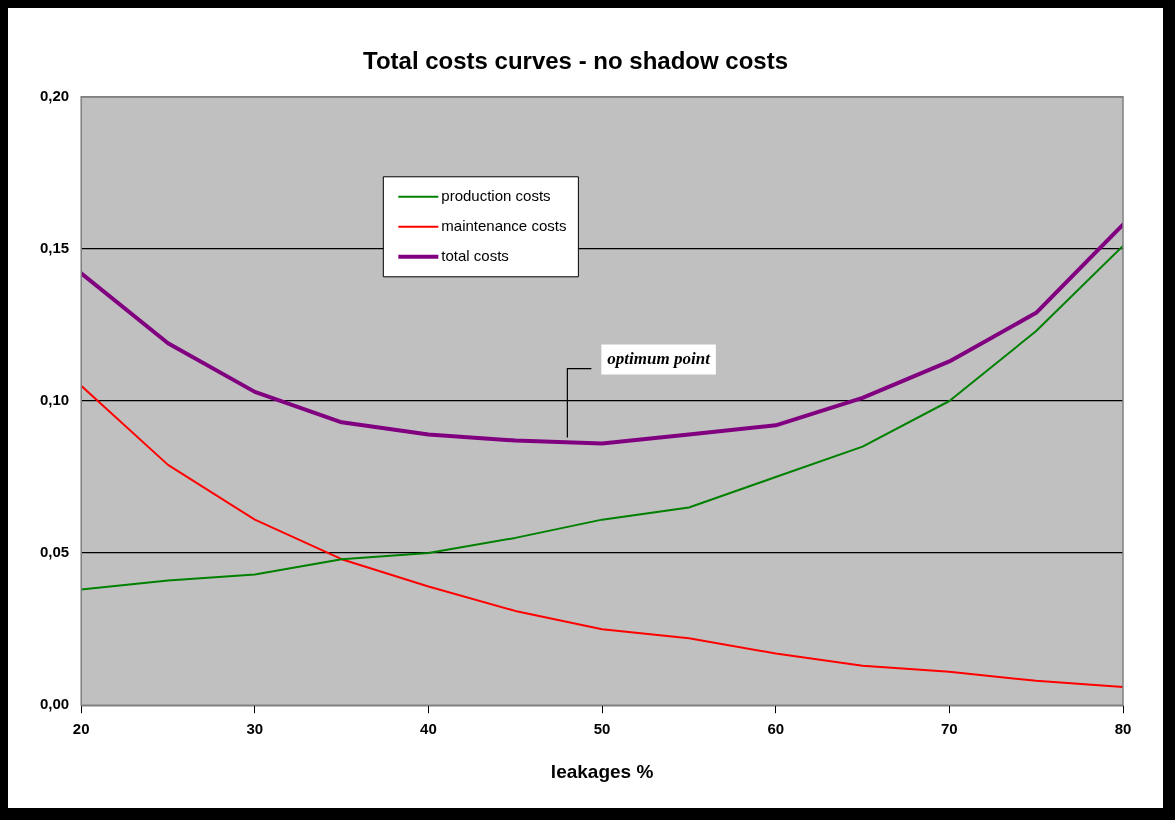 This screenshot has width=1175, height=820. Describe the element at coordinates (602, 729) in the screenshot. I see `x-tick-label: 50` at that location.